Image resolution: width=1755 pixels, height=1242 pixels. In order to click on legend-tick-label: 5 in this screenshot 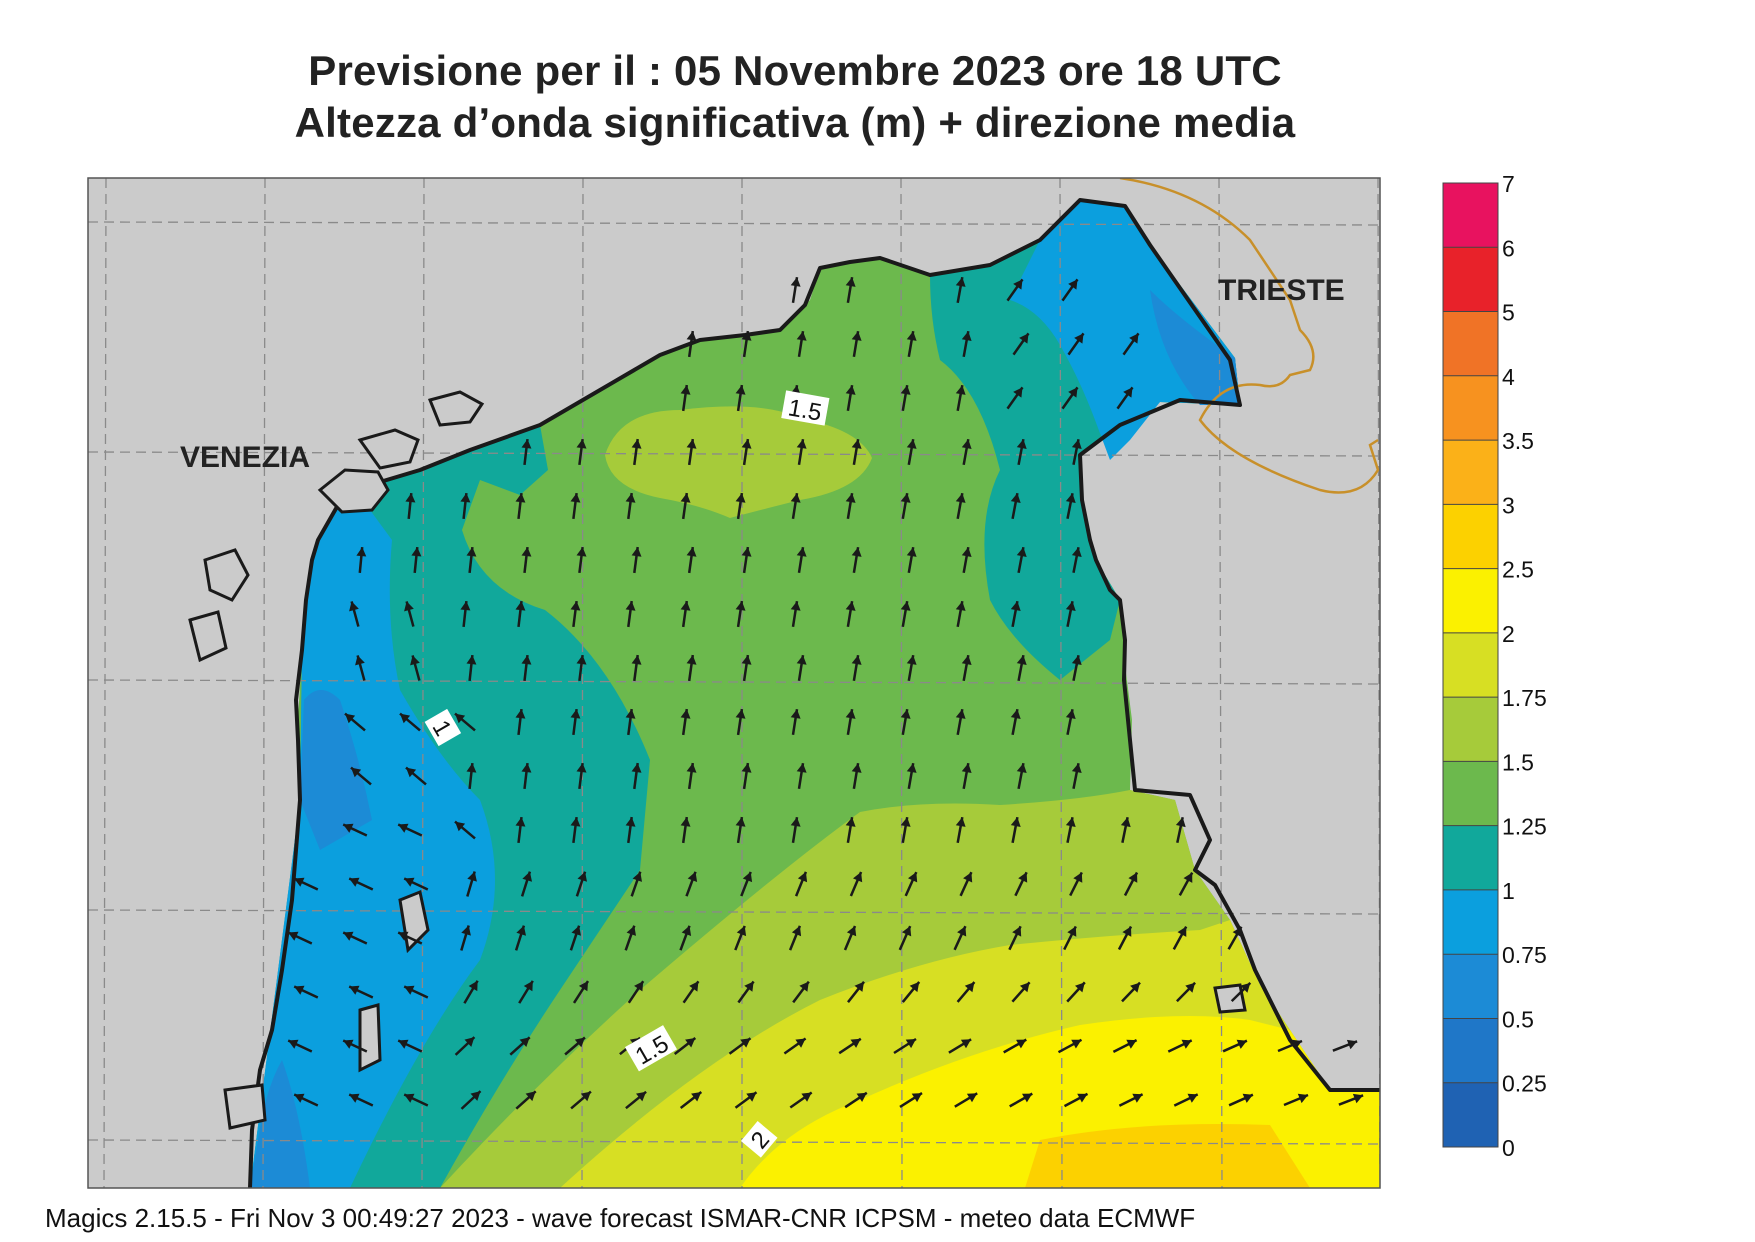, I will do `click(1508, 313)`.